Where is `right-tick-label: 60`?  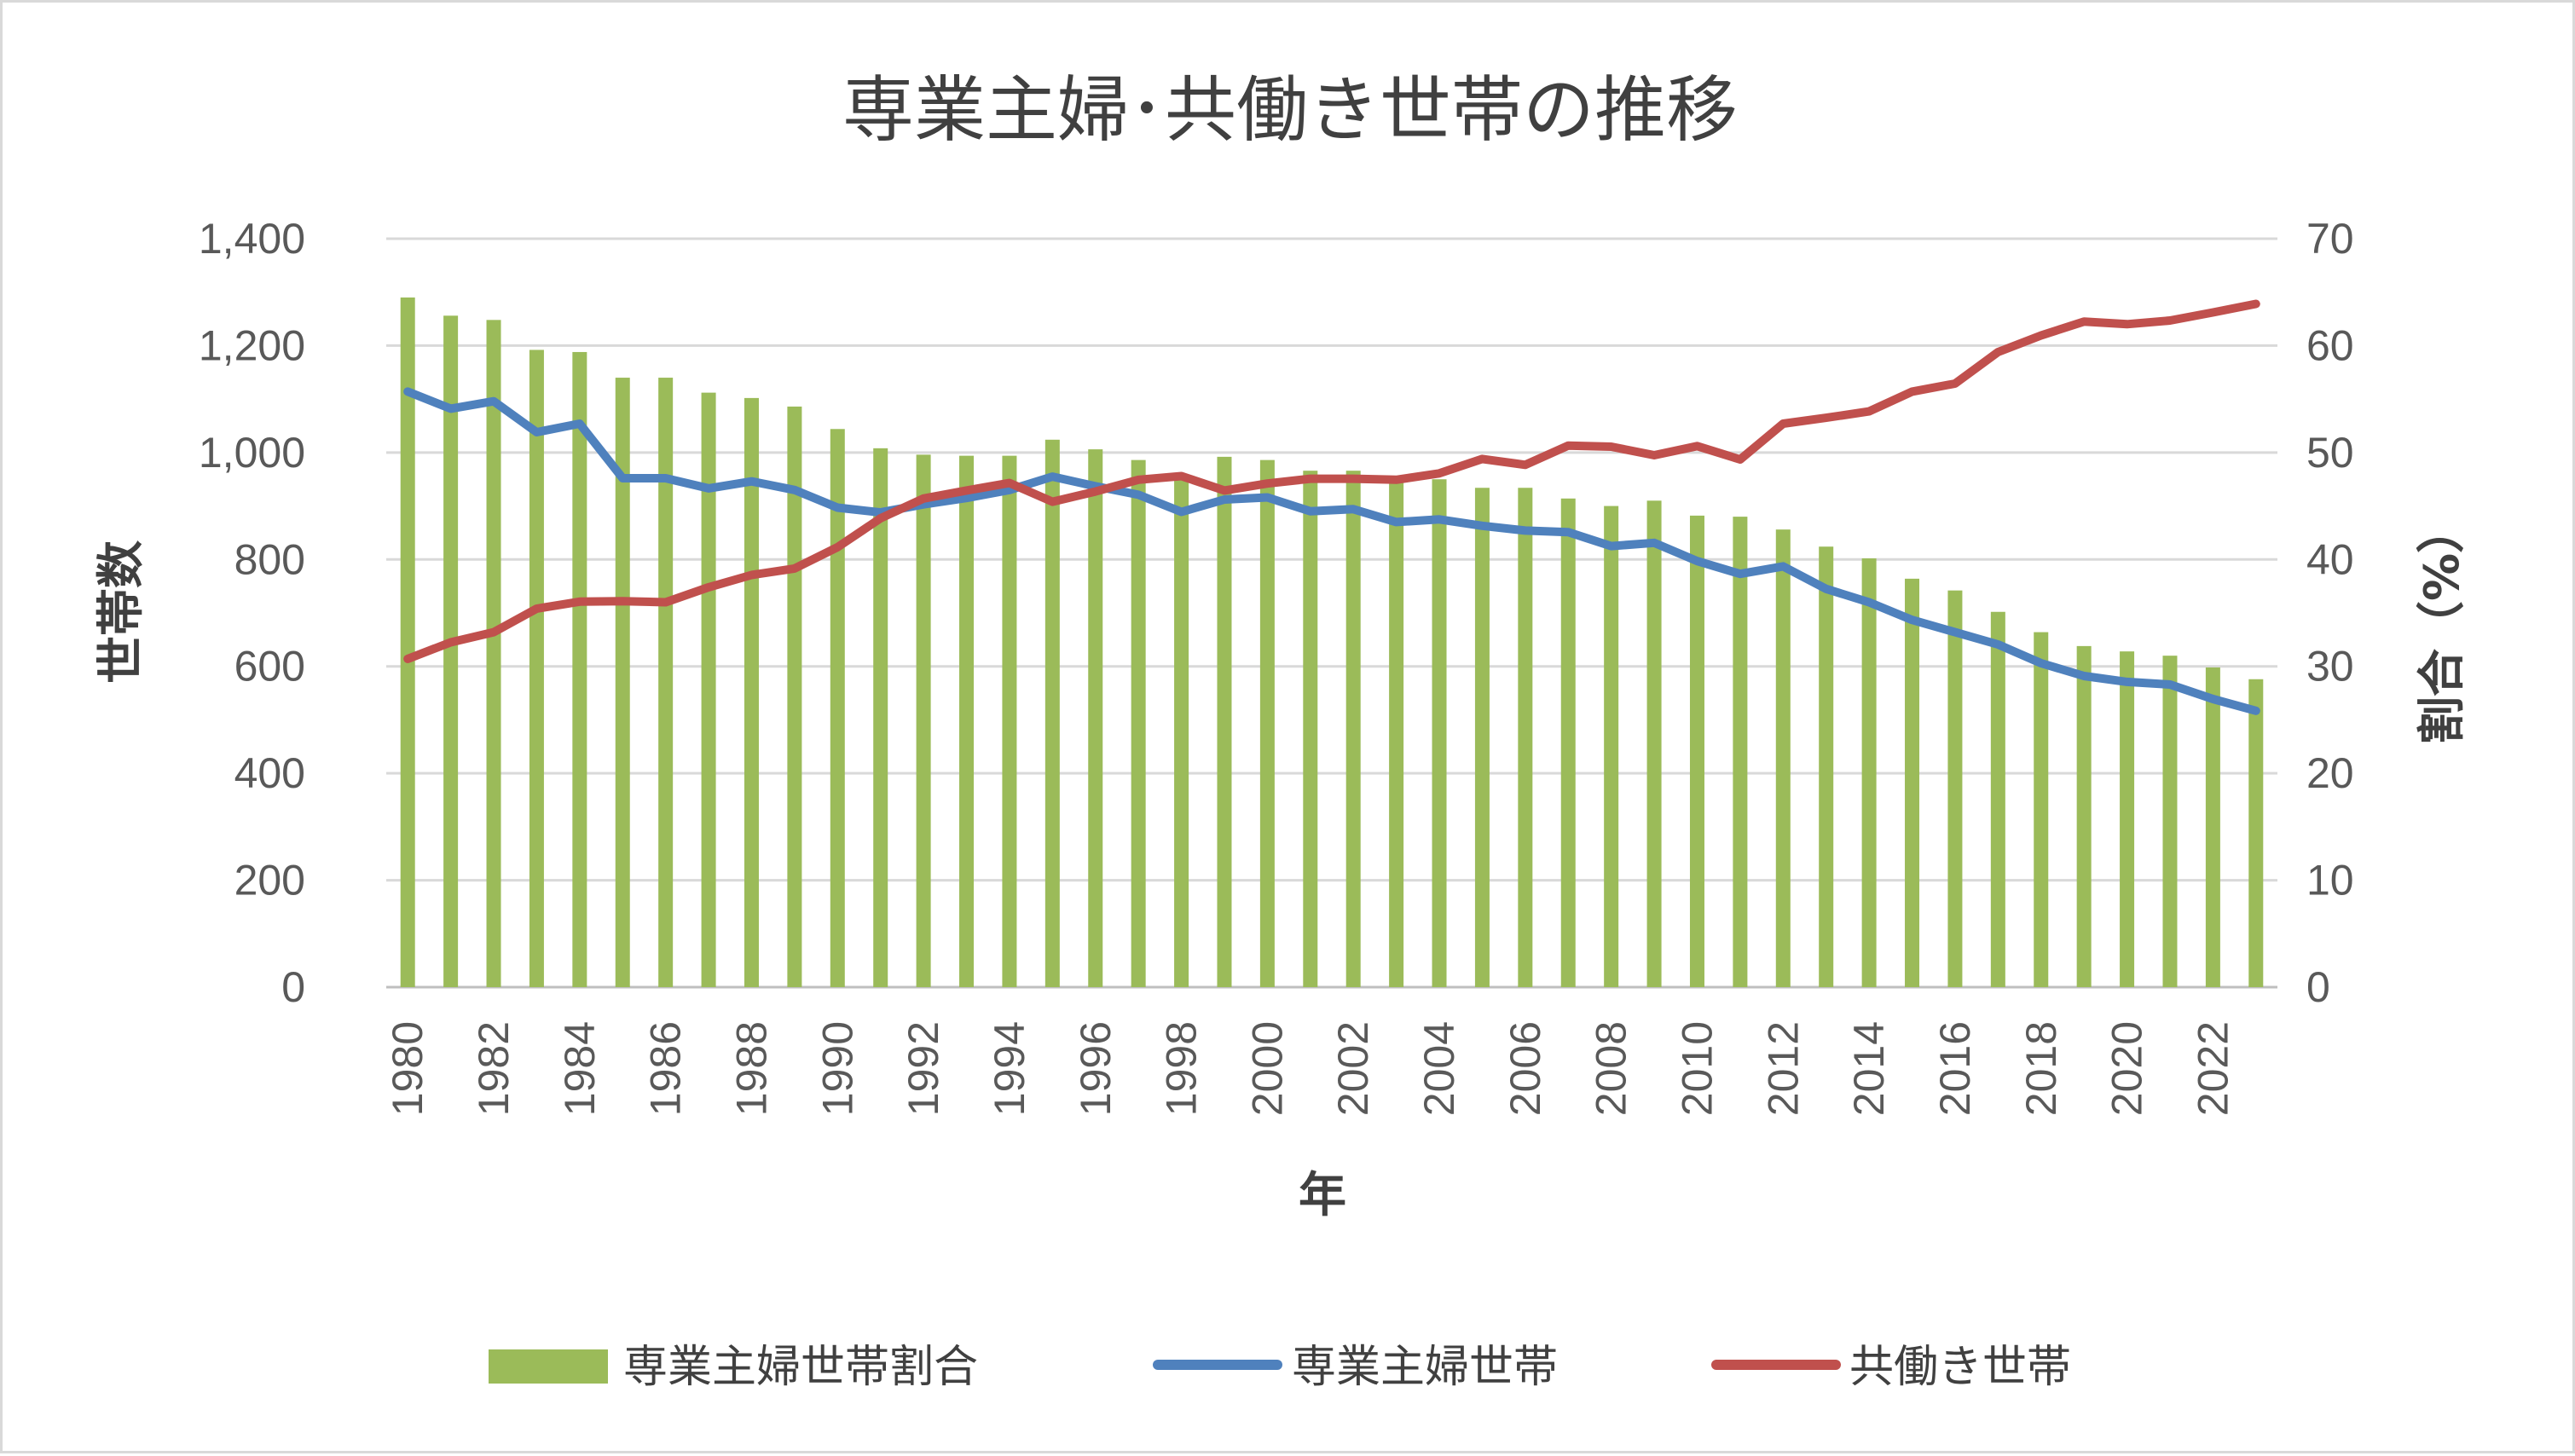
right-tick-label: 60 is located at coordinates (2330, 345).